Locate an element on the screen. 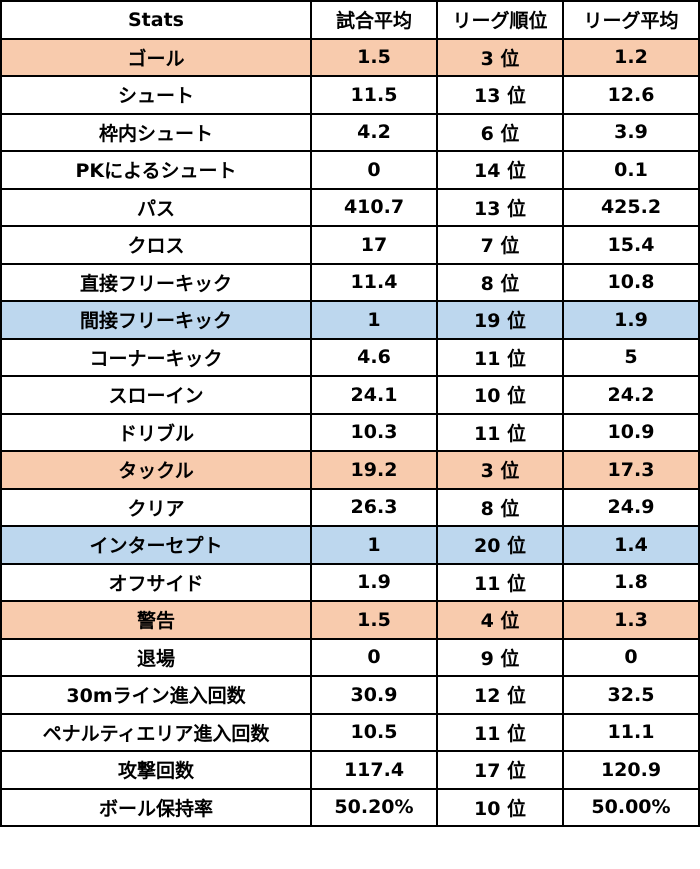  league-average-cell: 120.9 is located at coordinates (631, 770).